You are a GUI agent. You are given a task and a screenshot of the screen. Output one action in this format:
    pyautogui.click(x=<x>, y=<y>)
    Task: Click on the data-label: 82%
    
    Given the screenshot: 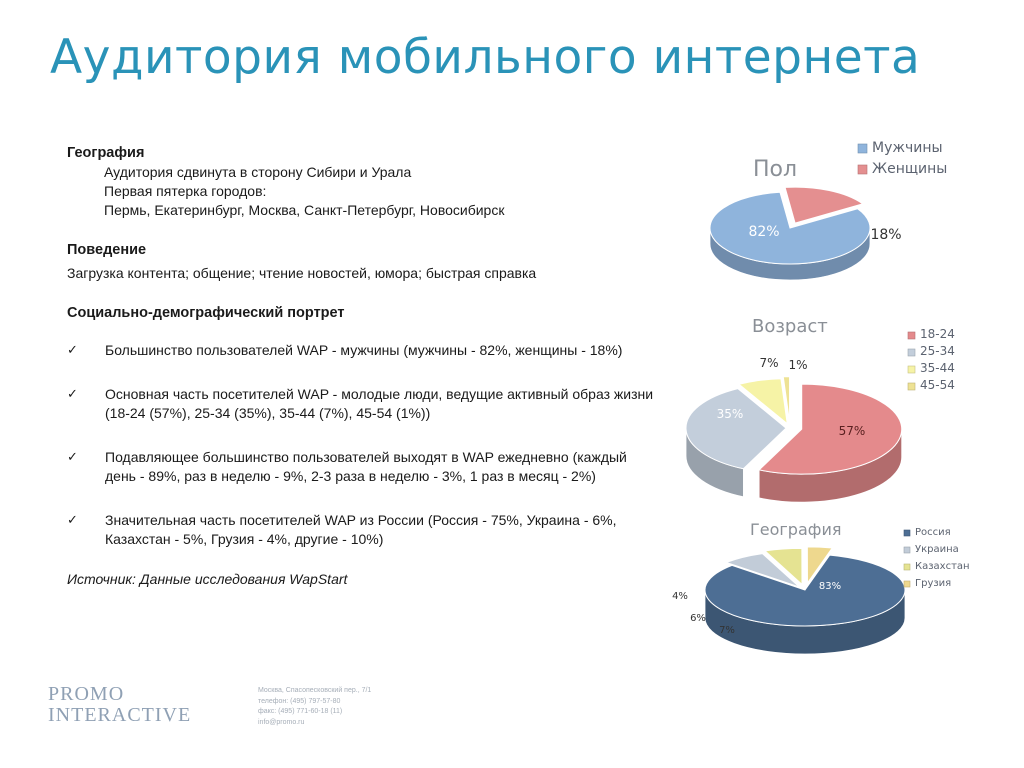 What is the action you would take?
    pyautogui.click(x=763, y=232)
    